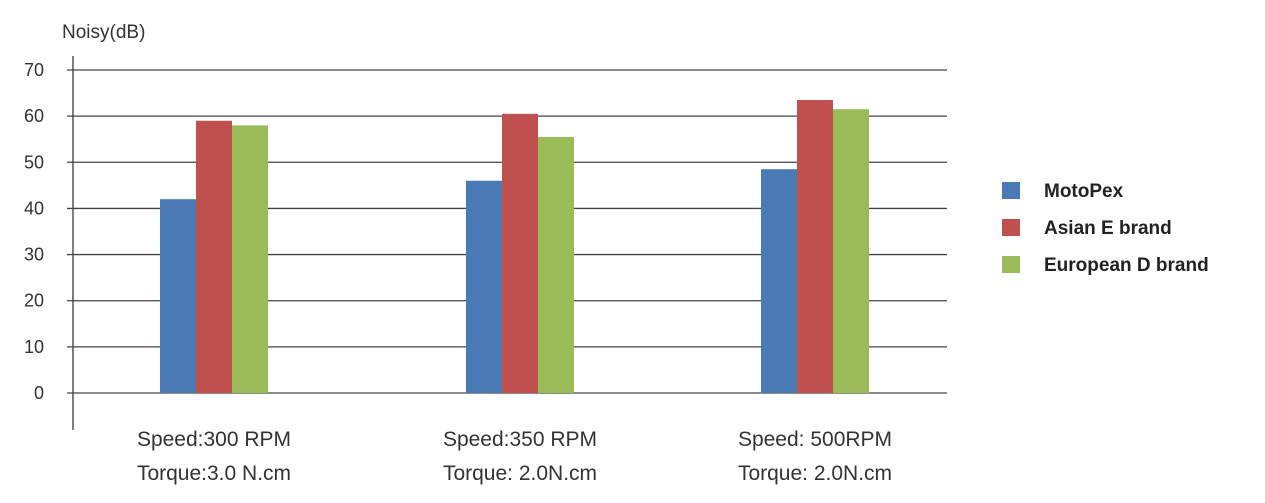  I want to click on y-tick-label: 10, so click(34, 347).